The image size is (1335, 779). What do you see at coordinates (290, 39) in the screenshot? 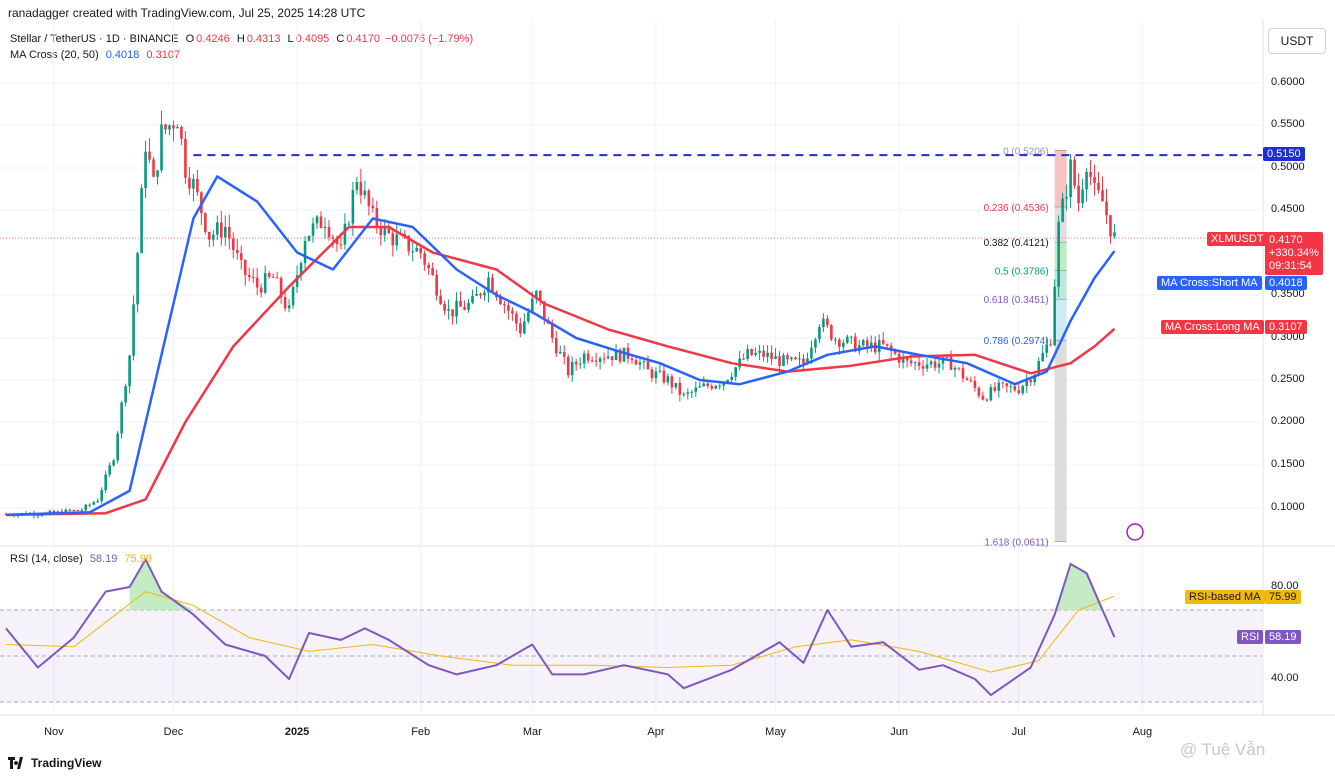
I see `low-label: L` at bounding box center [290, 39].